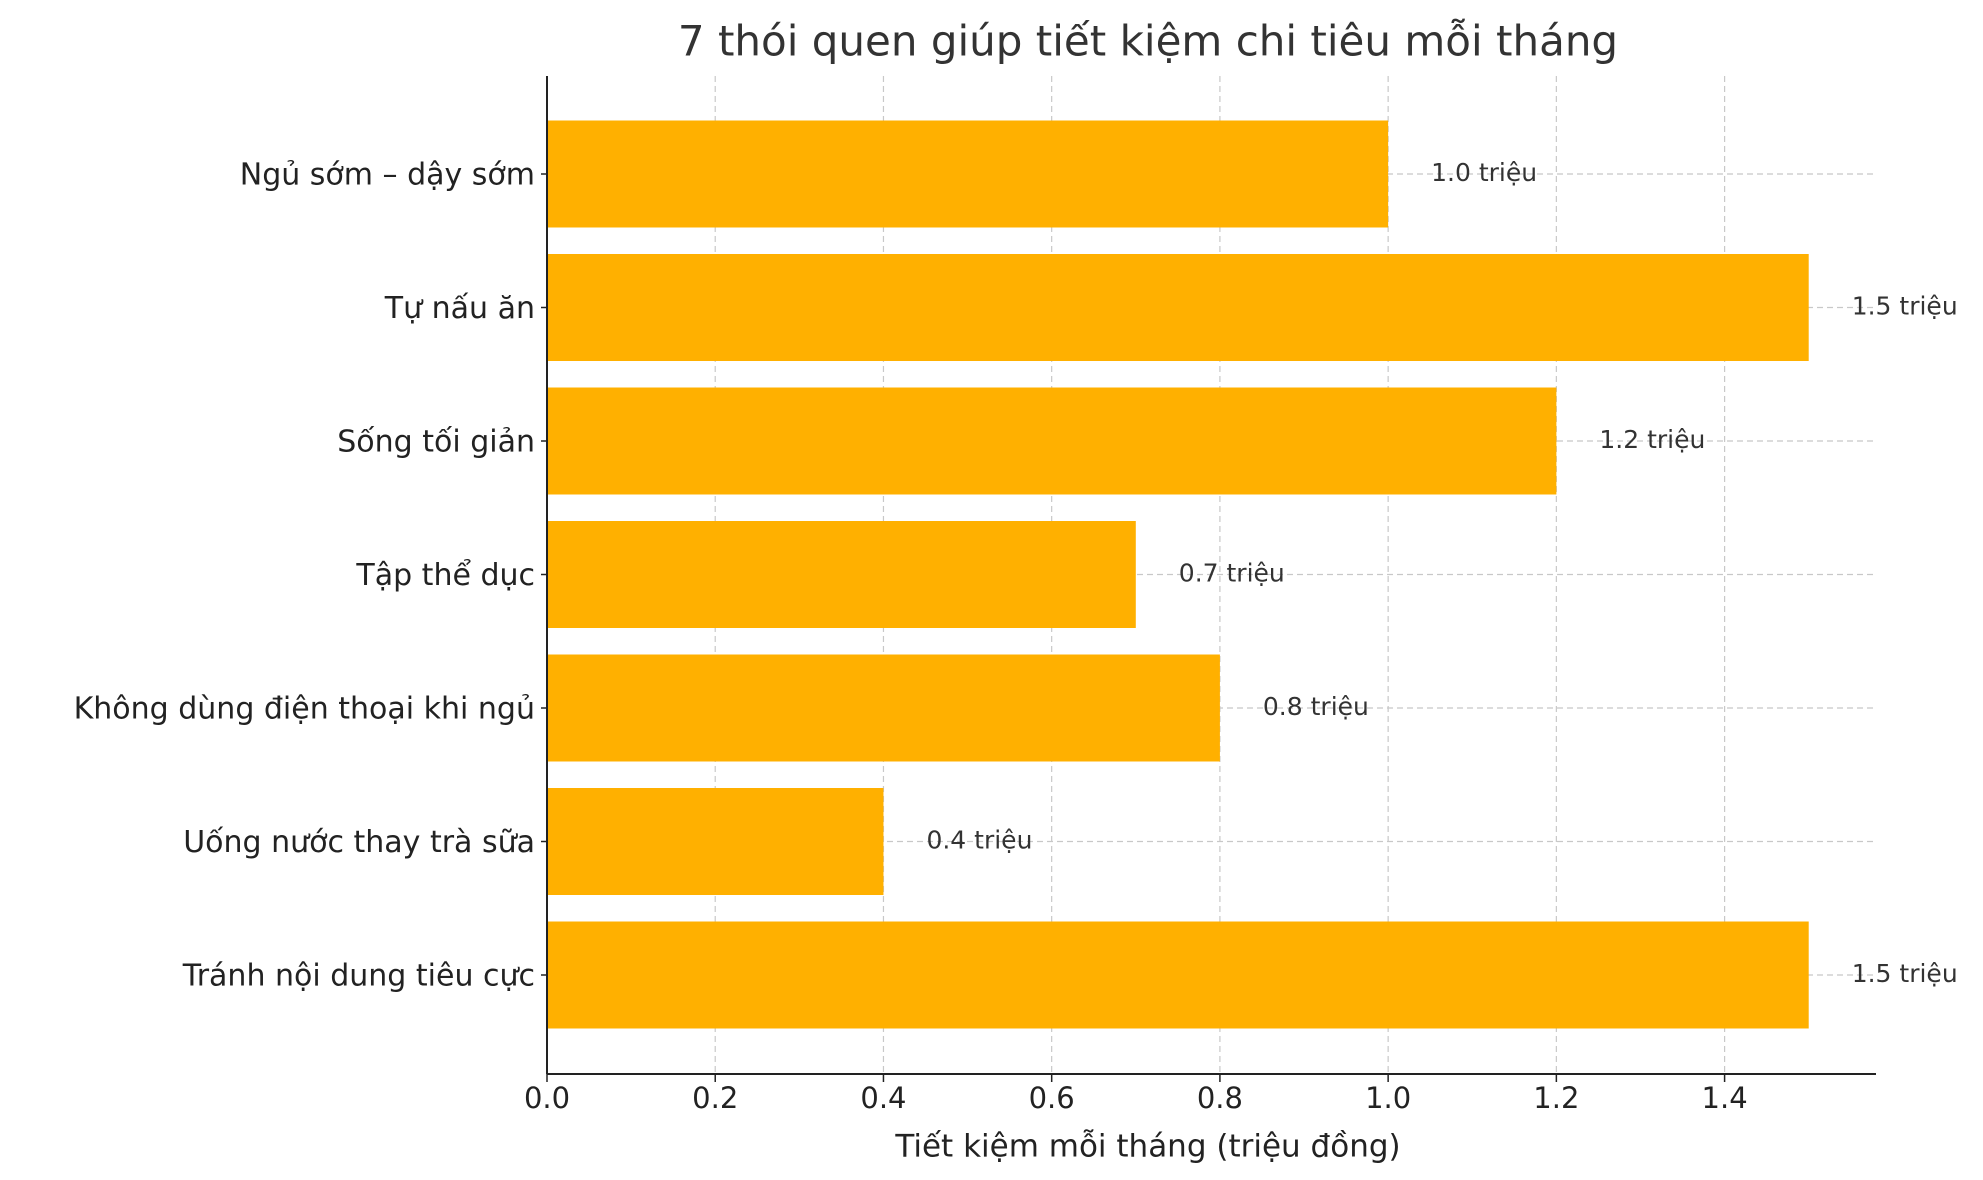  I want to click on y-tick-label: Tránh nội dung tiêu cực, so click(358, 976).